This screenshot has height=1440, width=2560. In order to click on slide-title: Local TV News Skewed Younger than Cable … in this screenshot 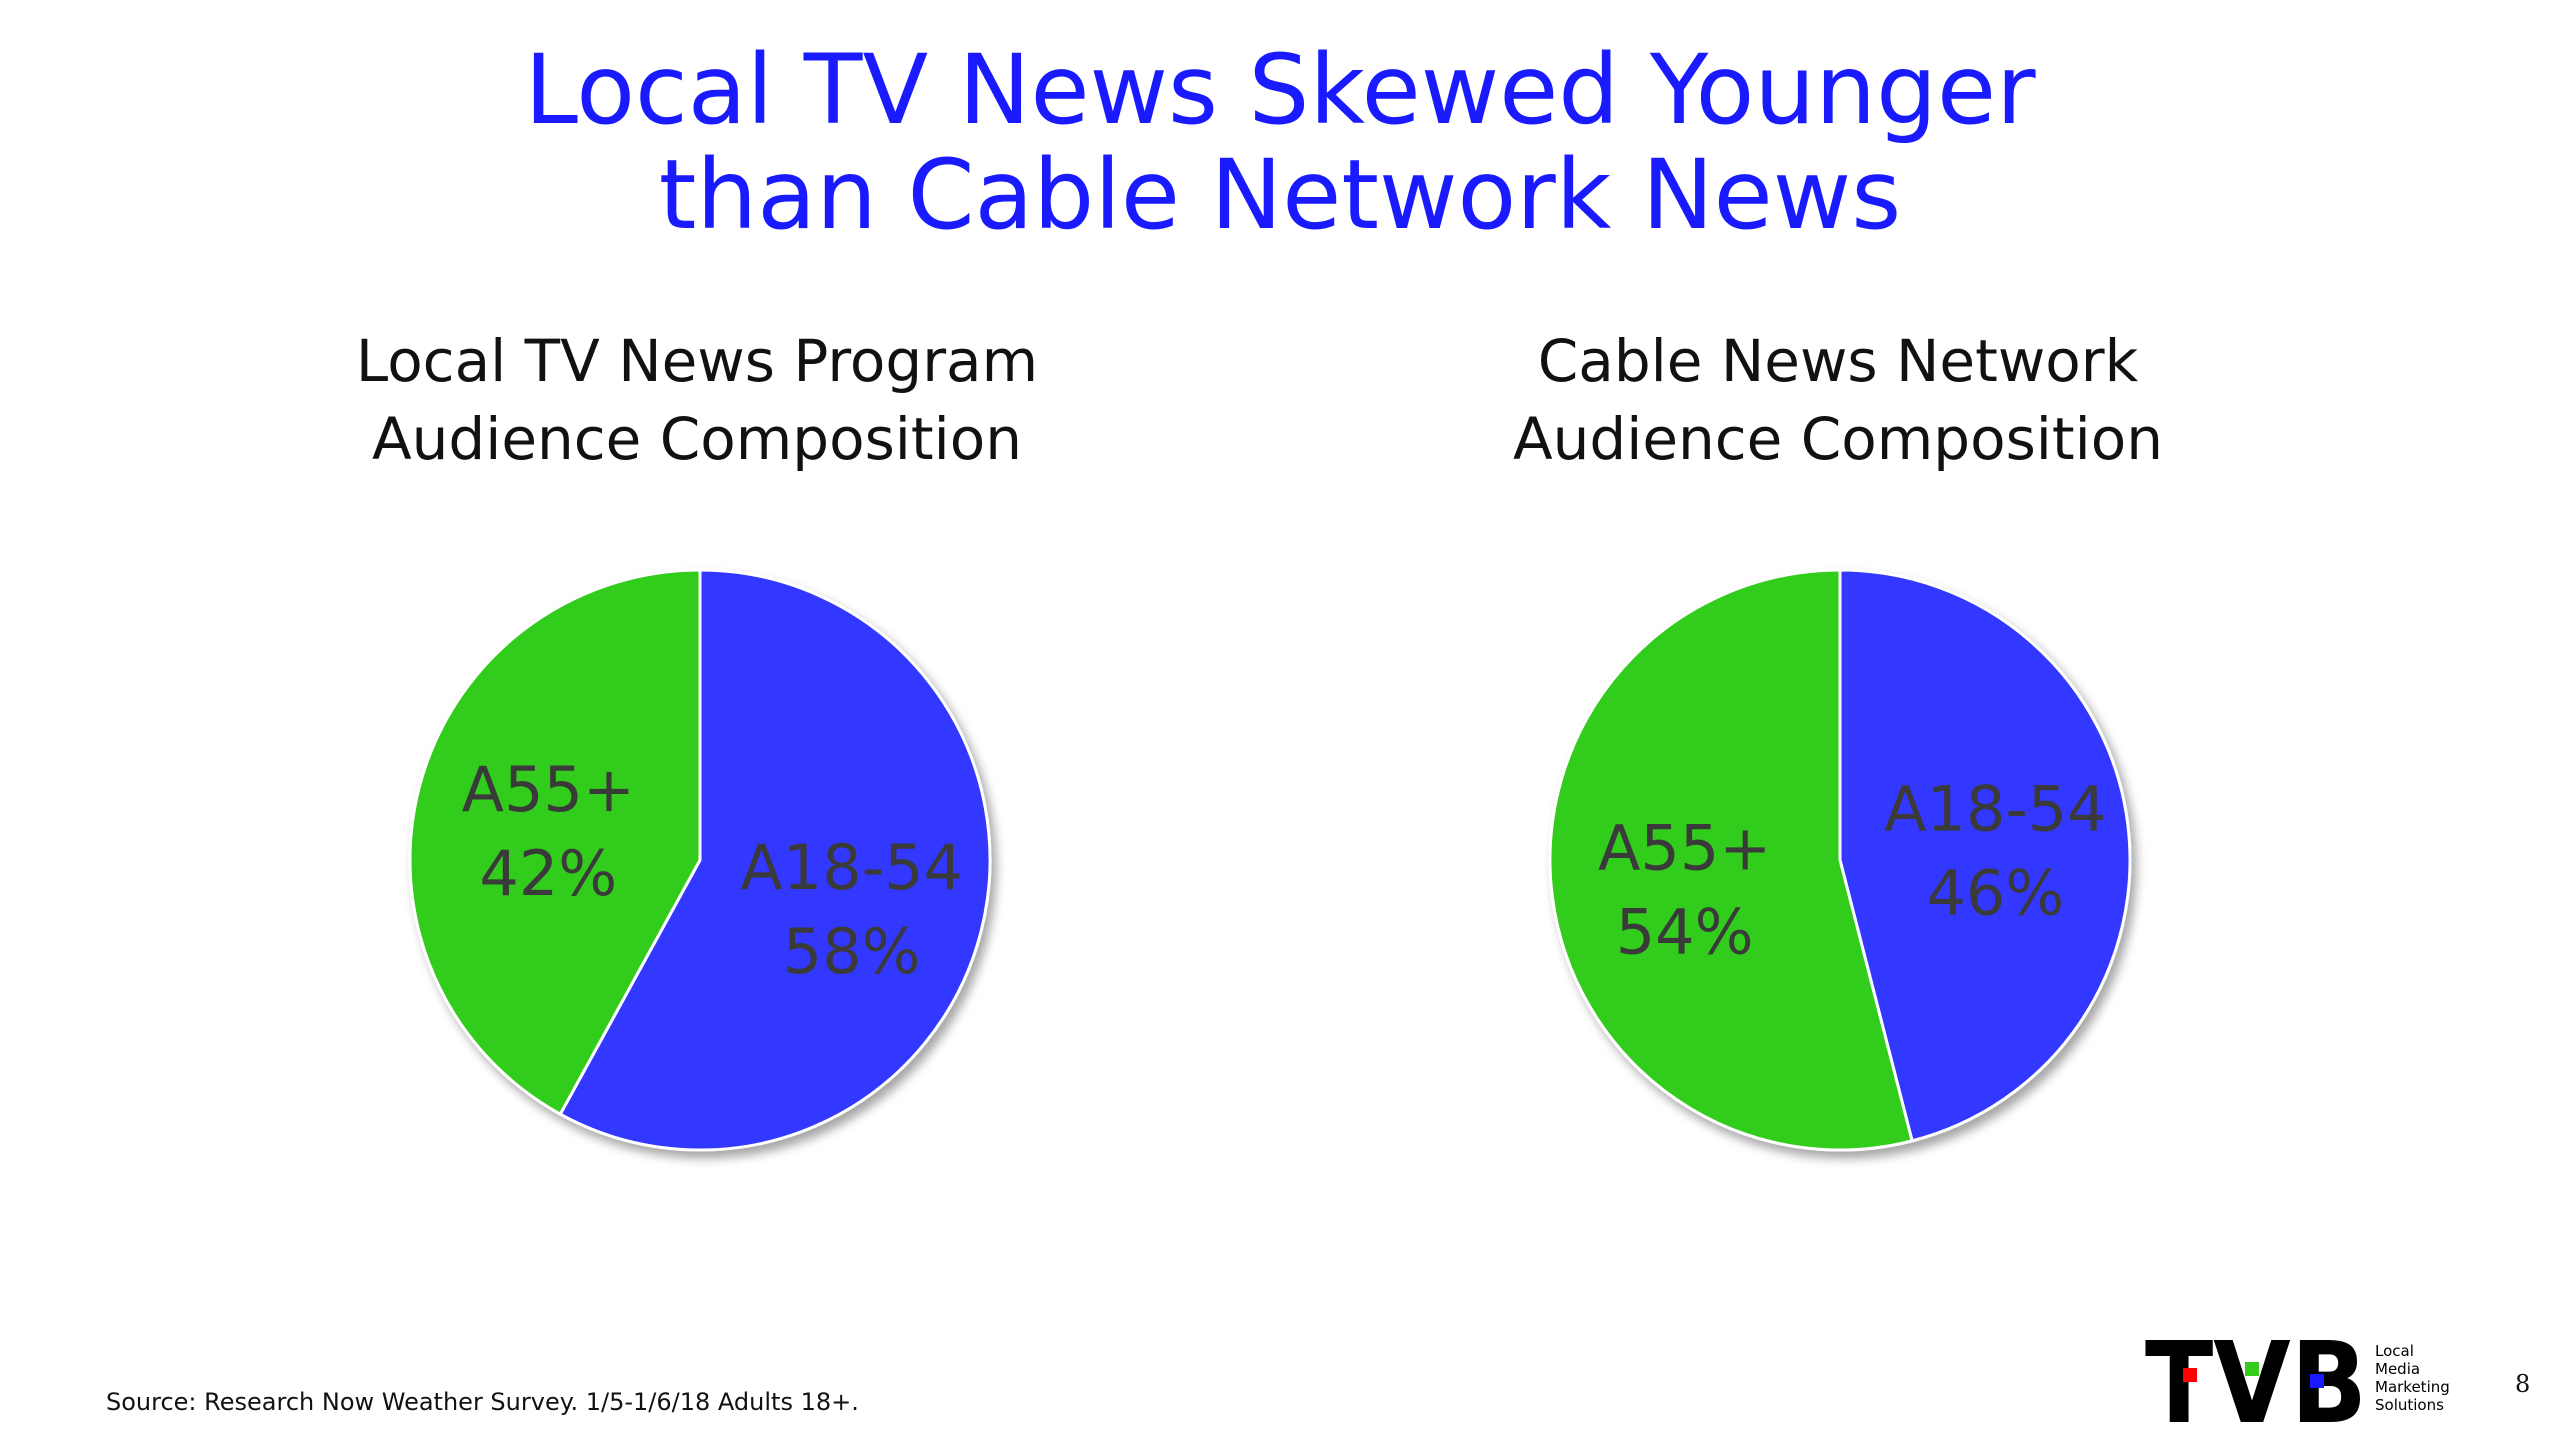, I will do `click(1280, 143)`.